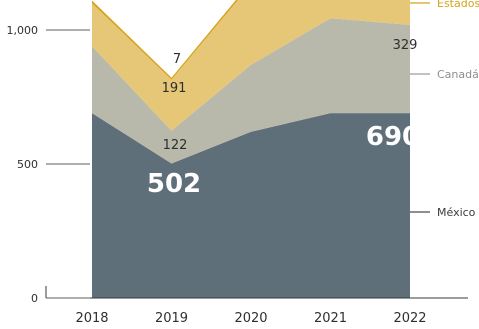 This screenshot has width=479, height=329. I want to click on us-2019-label: 191, so click(174, 88).